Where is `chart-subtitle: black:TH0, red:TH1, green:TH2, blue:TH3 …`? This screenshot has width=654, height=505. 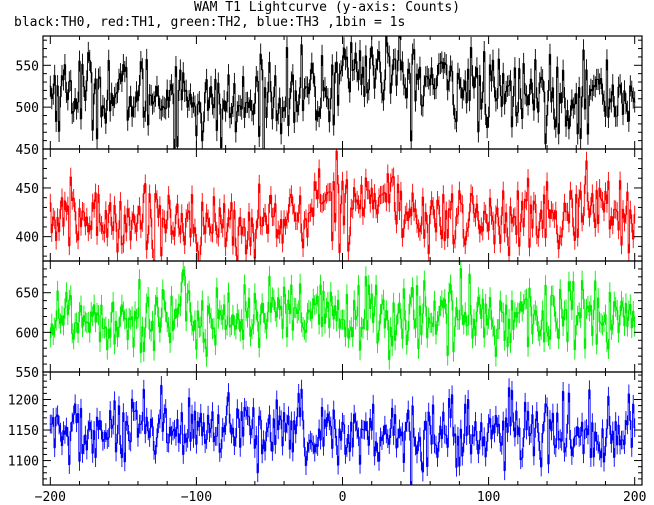 chart-subtitle: black:TH0, red:TH1, green:TH2, blue:TH3 … is located at coordinates (210, 22).